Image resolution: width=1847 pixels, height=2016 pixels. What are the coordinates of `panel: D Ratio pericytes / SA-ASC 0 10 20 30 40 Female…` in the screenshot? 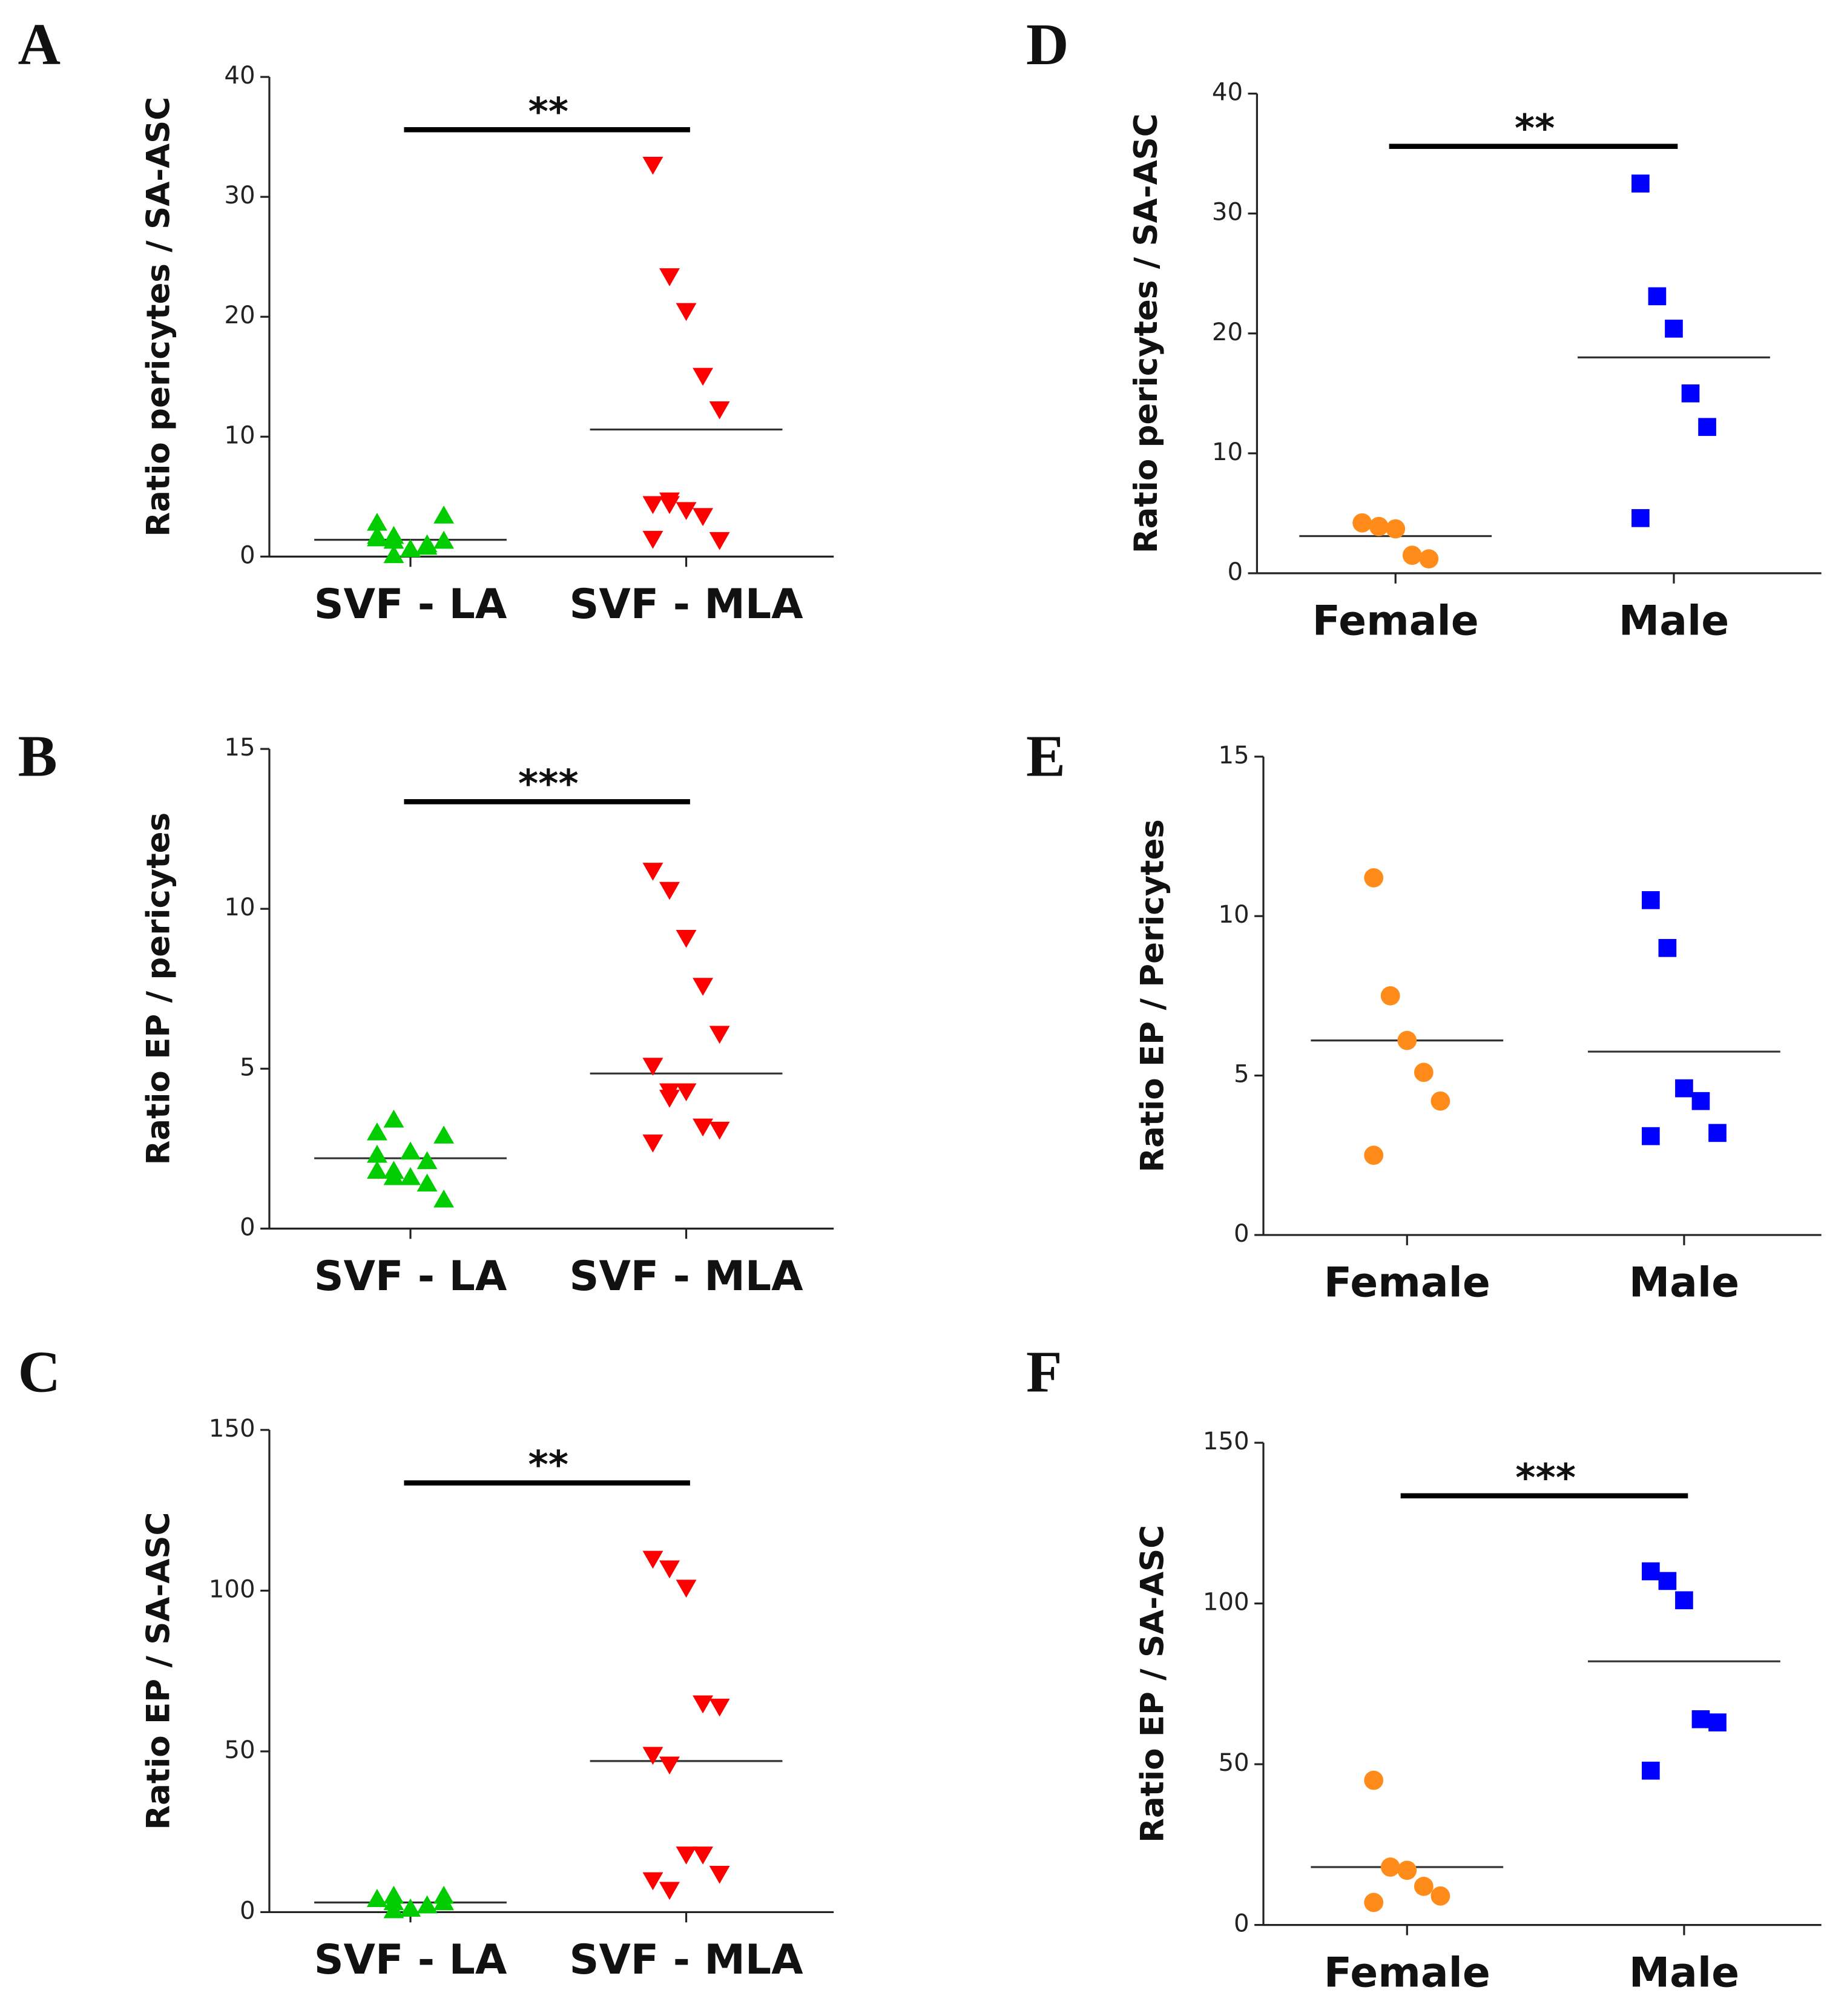 It's located at (1424, 328).